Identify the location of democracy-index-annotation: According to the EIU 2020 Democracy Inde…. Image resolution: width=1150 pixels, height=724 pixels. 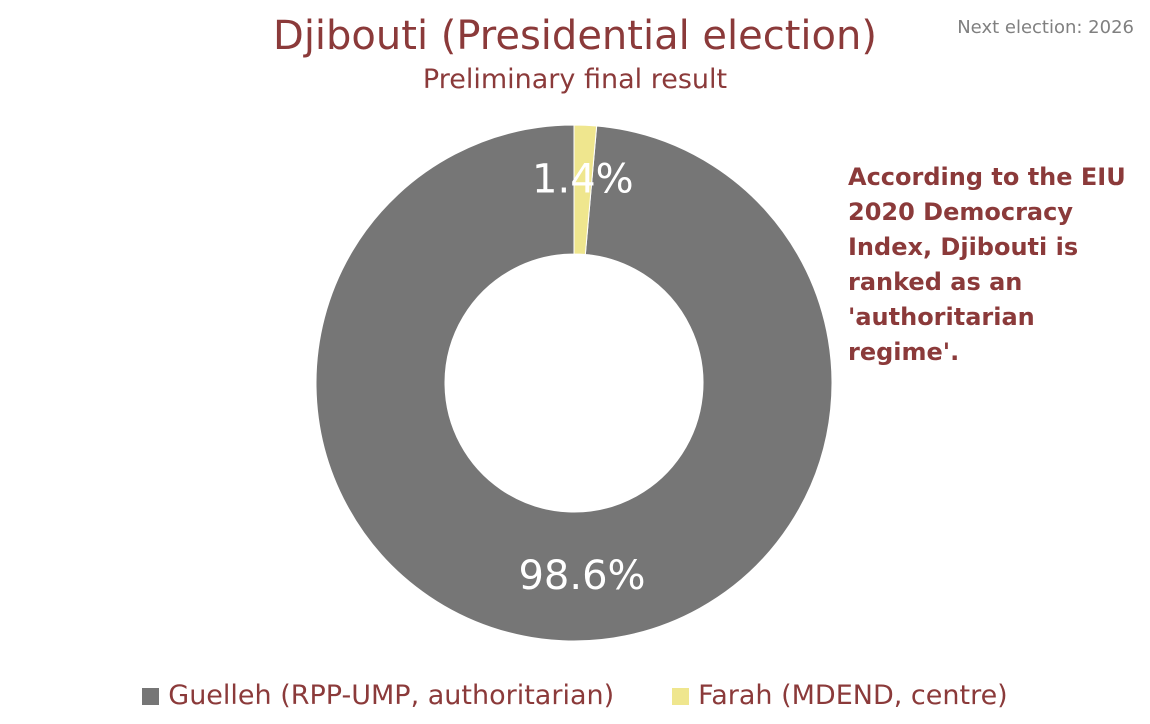
(987, 264).